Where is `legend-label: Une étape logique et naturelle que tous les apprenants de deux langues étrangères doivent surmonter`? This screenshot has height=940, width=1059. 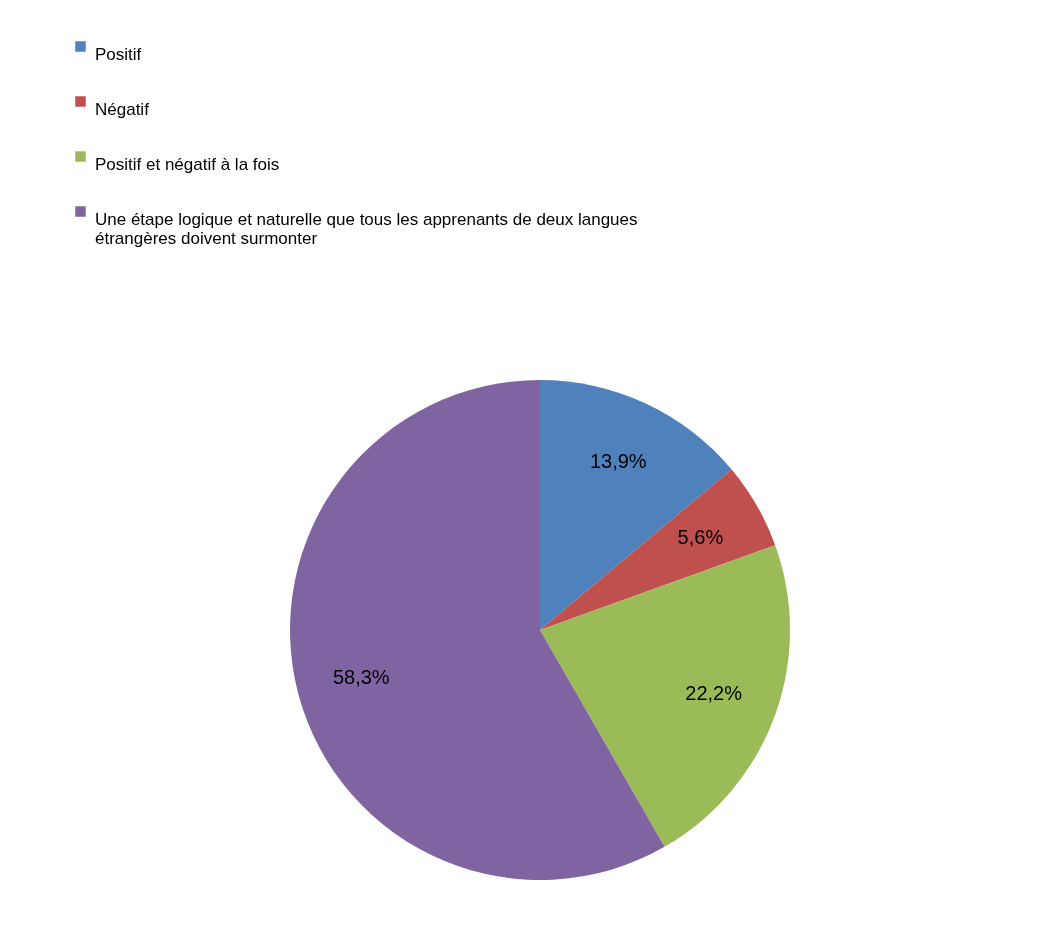
legend-label: Une étape logique et naturelle que tous les apprenants de deux langues étrangères doivent surmonter is located at coordinates (366, 228).